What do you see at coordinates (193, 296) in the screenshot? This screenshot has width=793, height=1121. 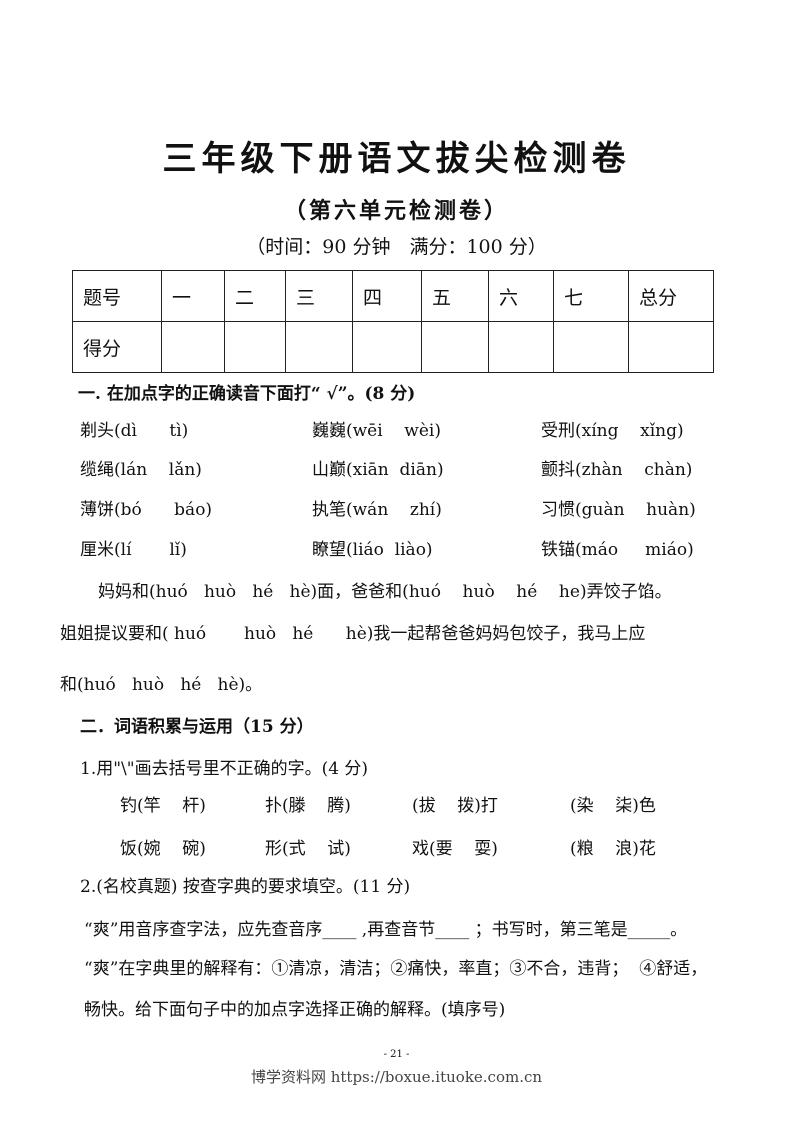 I see `cell: 一` at bounding box center [193, 296].